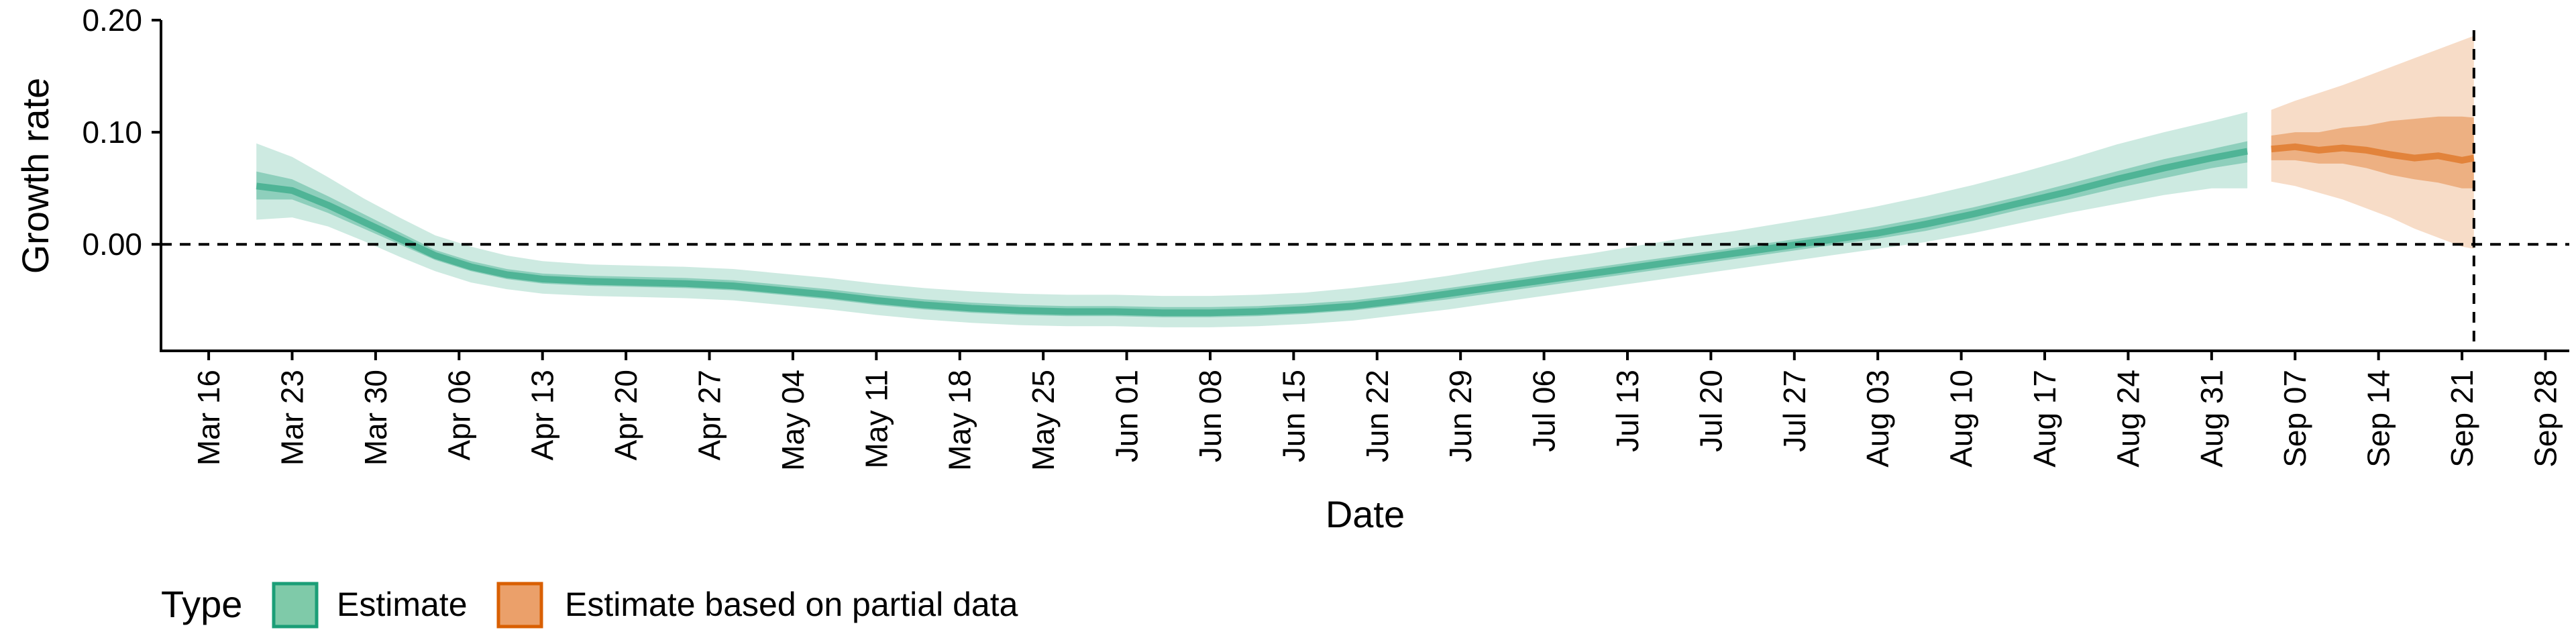  I want to click on partial-ci90-band, so click(2372, 142).